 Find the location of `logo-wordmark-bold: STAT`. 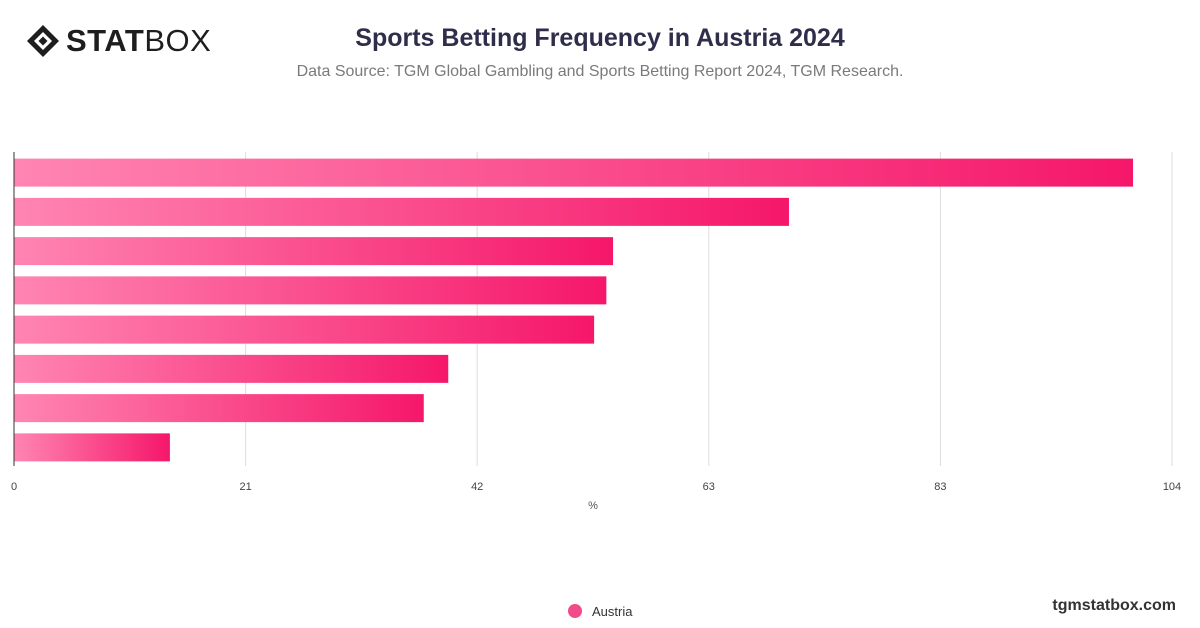

logo-wordmark-bold: STAT is located at coordinates (105, 40).